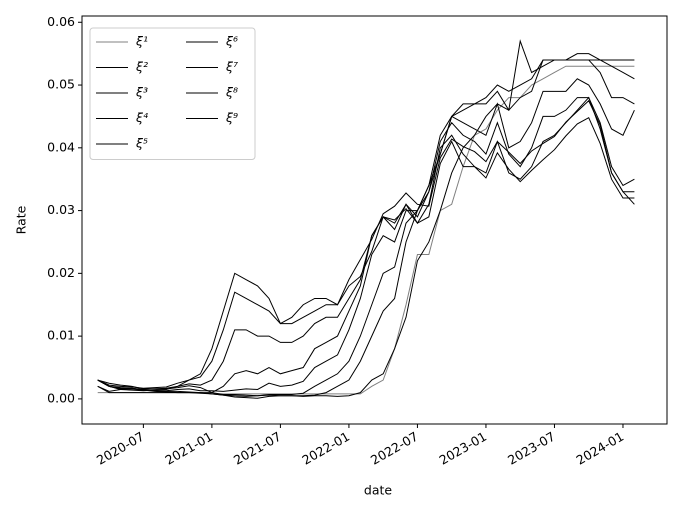 This screenshot has width=685, height=514. What do you see at coordinates (61, 146) in the screenshot?
I see `y-tick-label: 0.04` at bounding box center [61, 146].